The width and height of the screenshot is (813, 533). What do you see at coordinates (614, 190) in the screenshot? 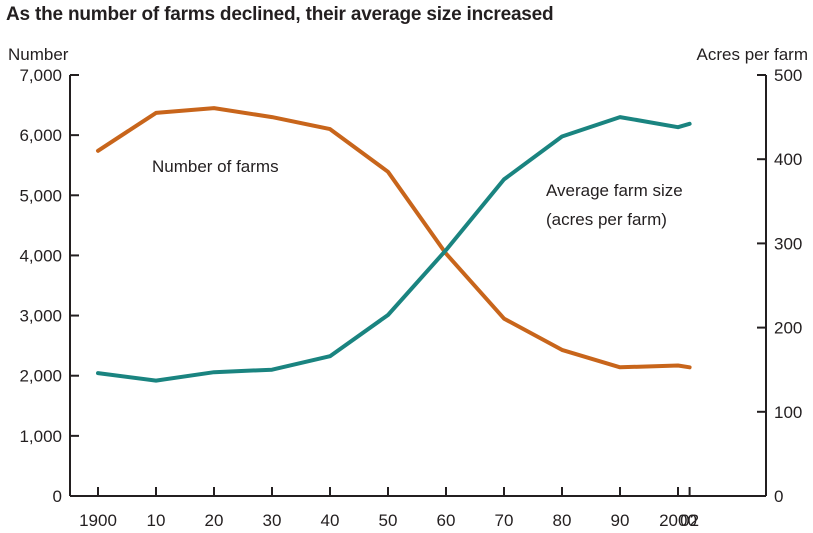
I see `annotation-average-farm-size: Average farm size` at bounding box center [614, 190].